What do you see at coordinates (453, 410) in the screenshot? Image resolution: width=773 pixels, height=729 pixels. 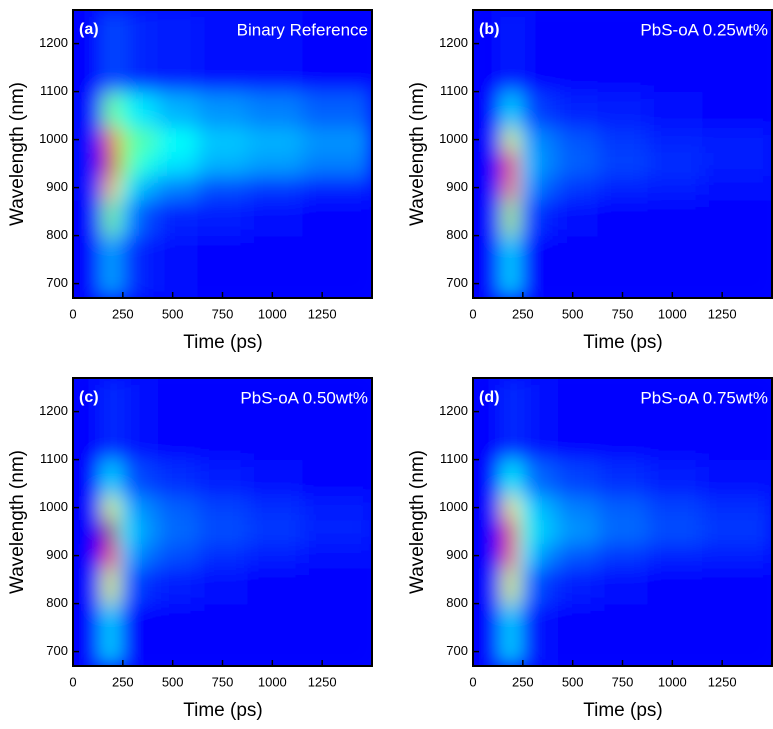 I see `y-tick-label: 1200` at bounding box center [453, 410].